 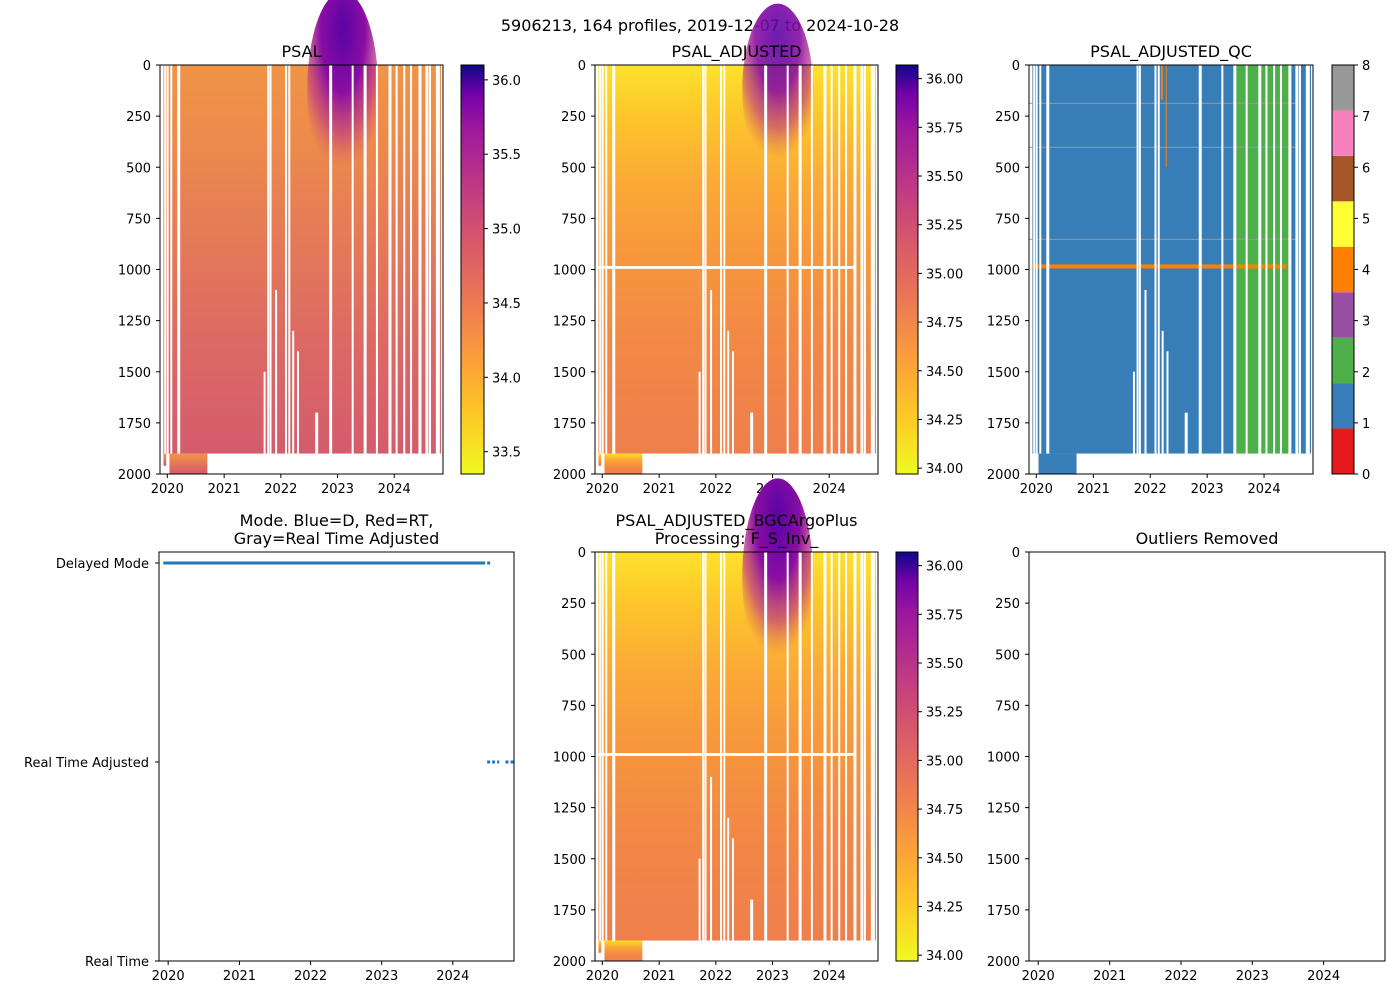 What do you see at coordinates (944, 615) in the screenshot?
I see `colorbar-tick-label: 35.75` at bounding box center [944, 615].